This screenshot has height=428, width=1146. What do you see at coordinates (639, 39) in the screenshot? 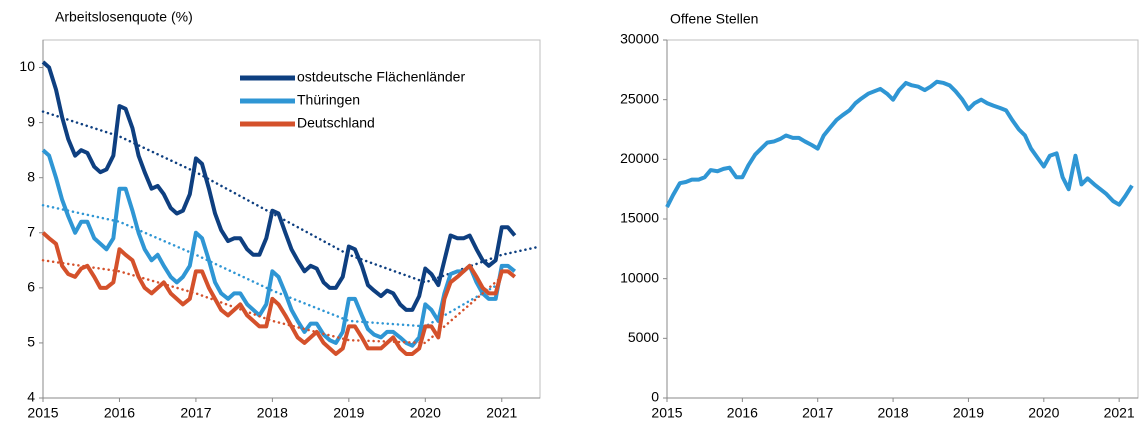
I see `y-tick-label: 30000` at bounding box center [639, 39].